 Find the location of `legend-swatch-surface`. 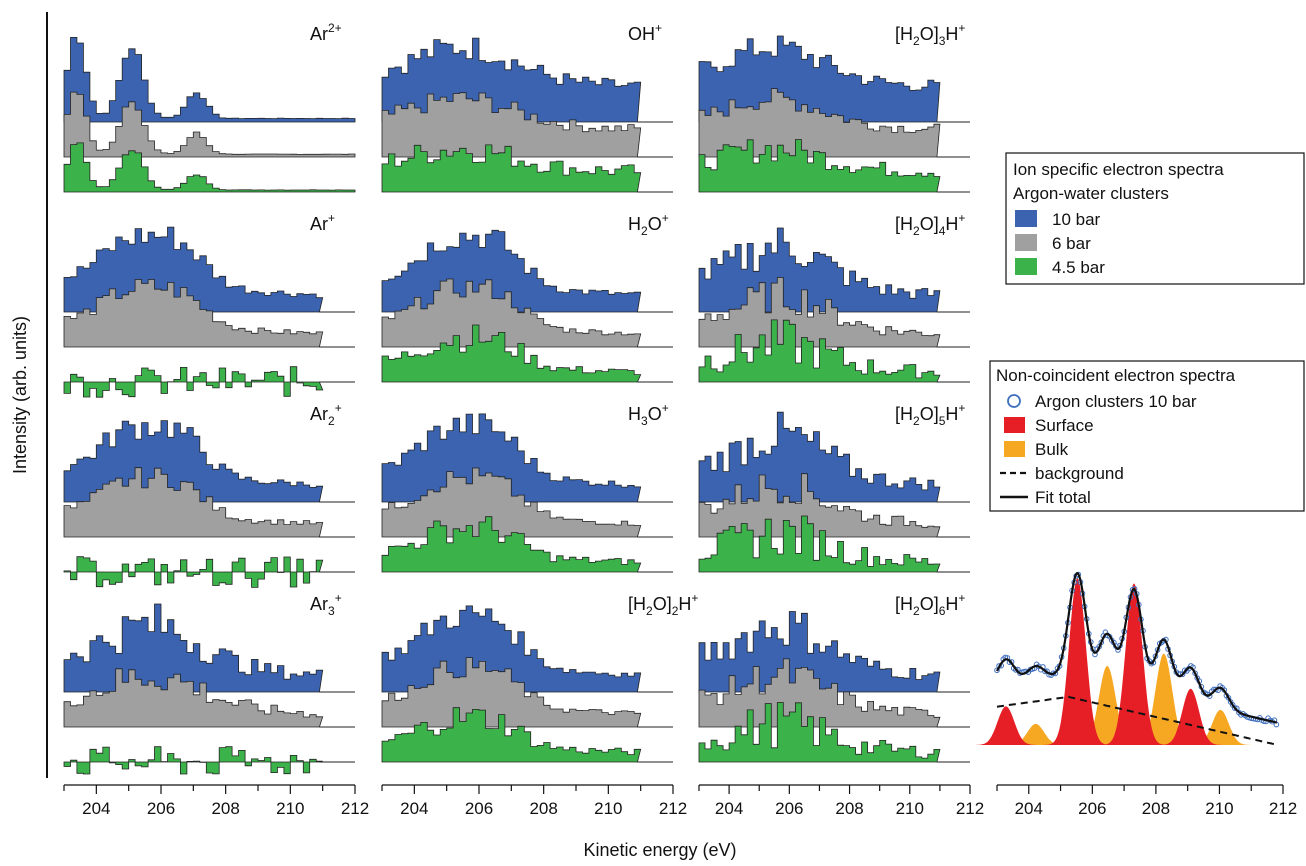

legend-swatch-surface is located at coordinates (1014, 425).